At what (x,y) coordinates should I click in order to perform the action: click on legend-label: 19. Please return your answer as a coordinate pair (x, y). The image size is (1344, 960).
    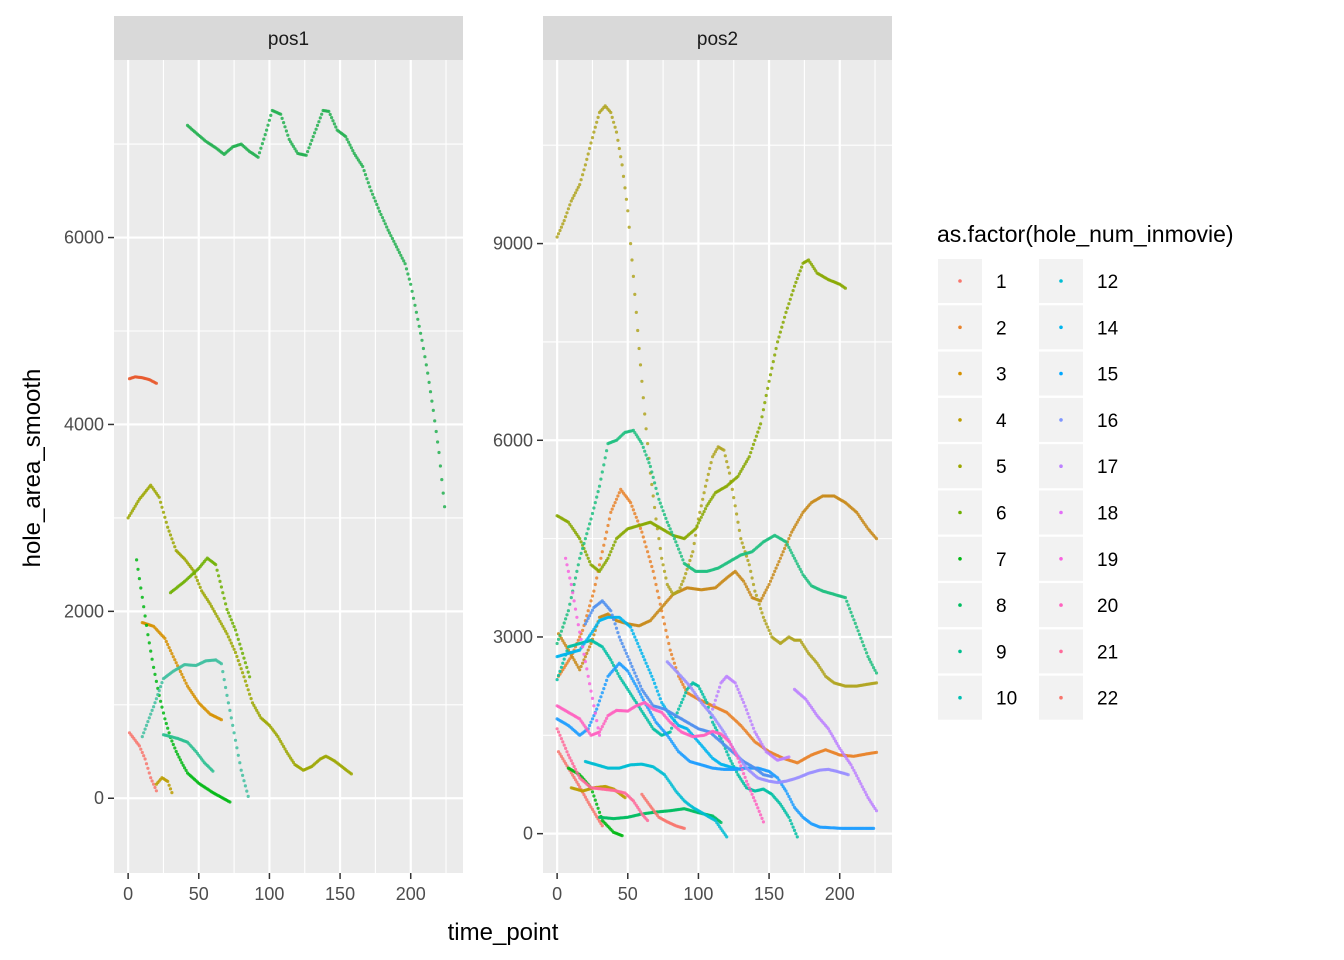
    Looking at the image, I should click on (1107, 560).